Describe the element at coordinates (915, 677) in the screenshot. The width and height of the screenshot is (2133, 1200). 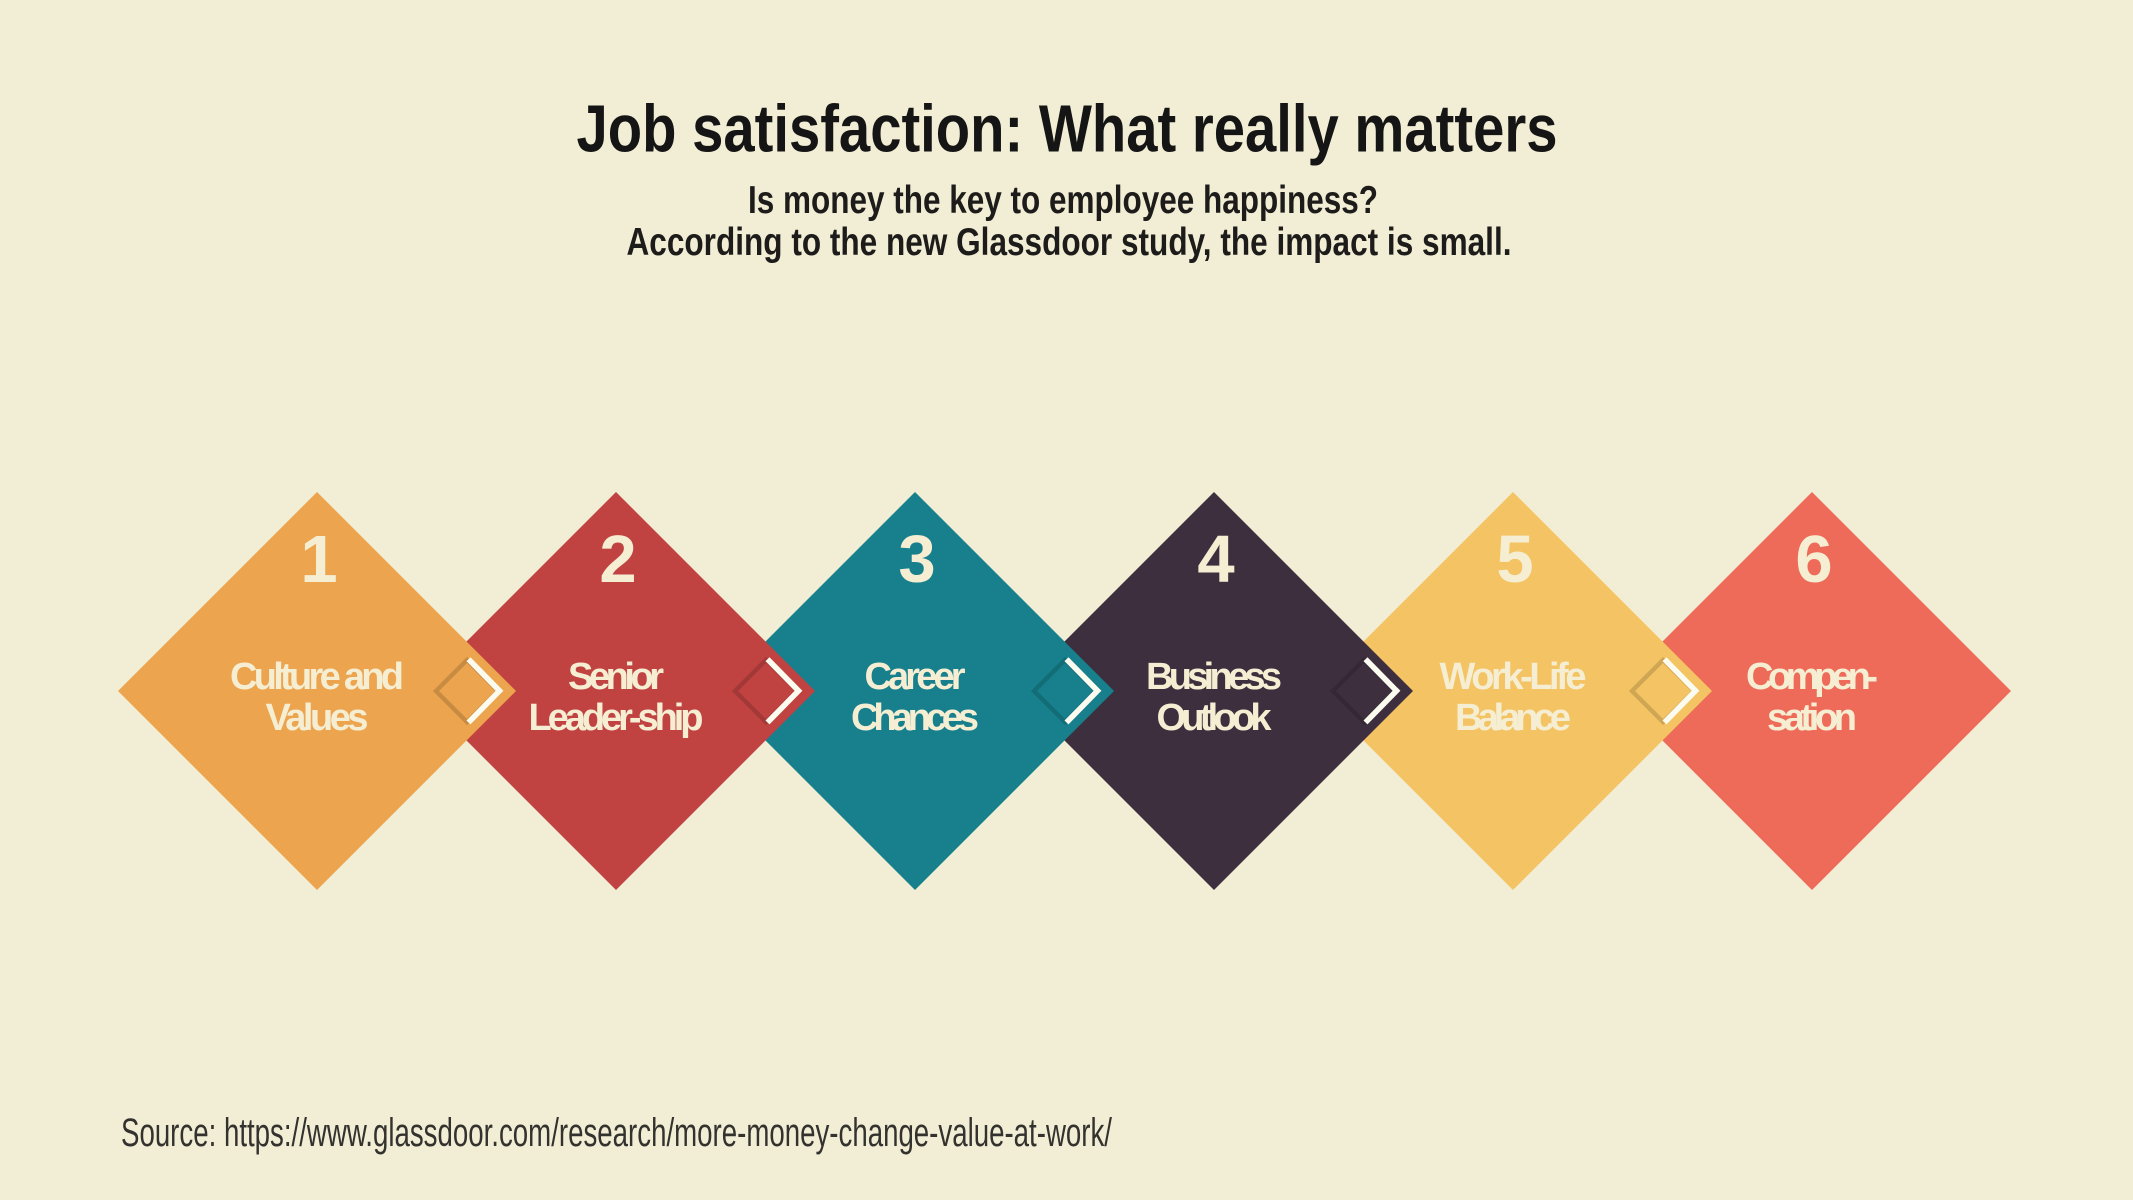
I see `svg-text: Career` at that location.